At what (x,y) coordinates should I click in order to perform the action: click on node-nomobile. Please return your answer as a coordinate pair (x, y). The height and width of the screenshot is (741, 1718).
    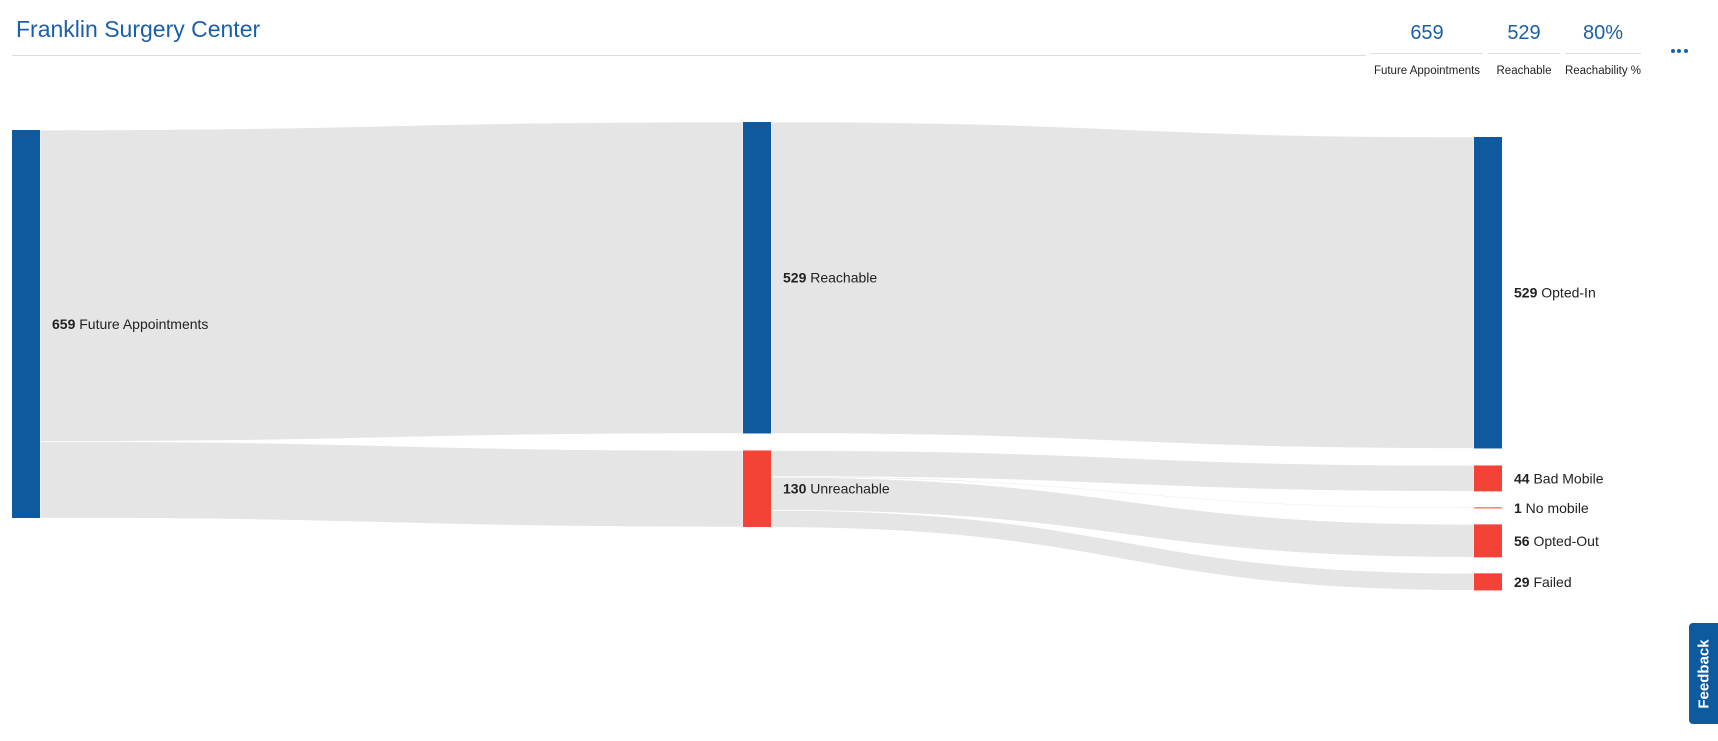
    Looking at the image, I should click on (1488, 508).